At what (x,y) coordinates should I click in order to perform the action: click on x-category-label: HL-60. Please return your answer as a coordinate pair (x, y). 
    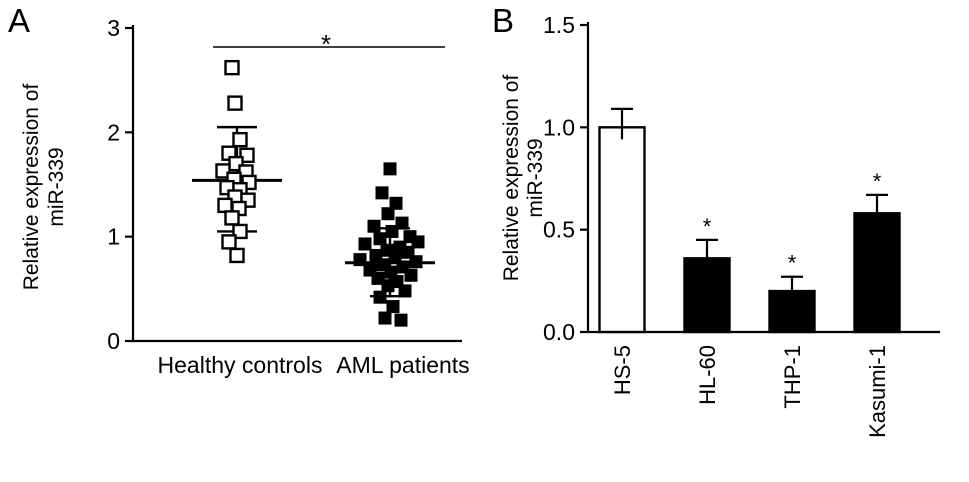
    Looking at the image, I should click on (707, 375).